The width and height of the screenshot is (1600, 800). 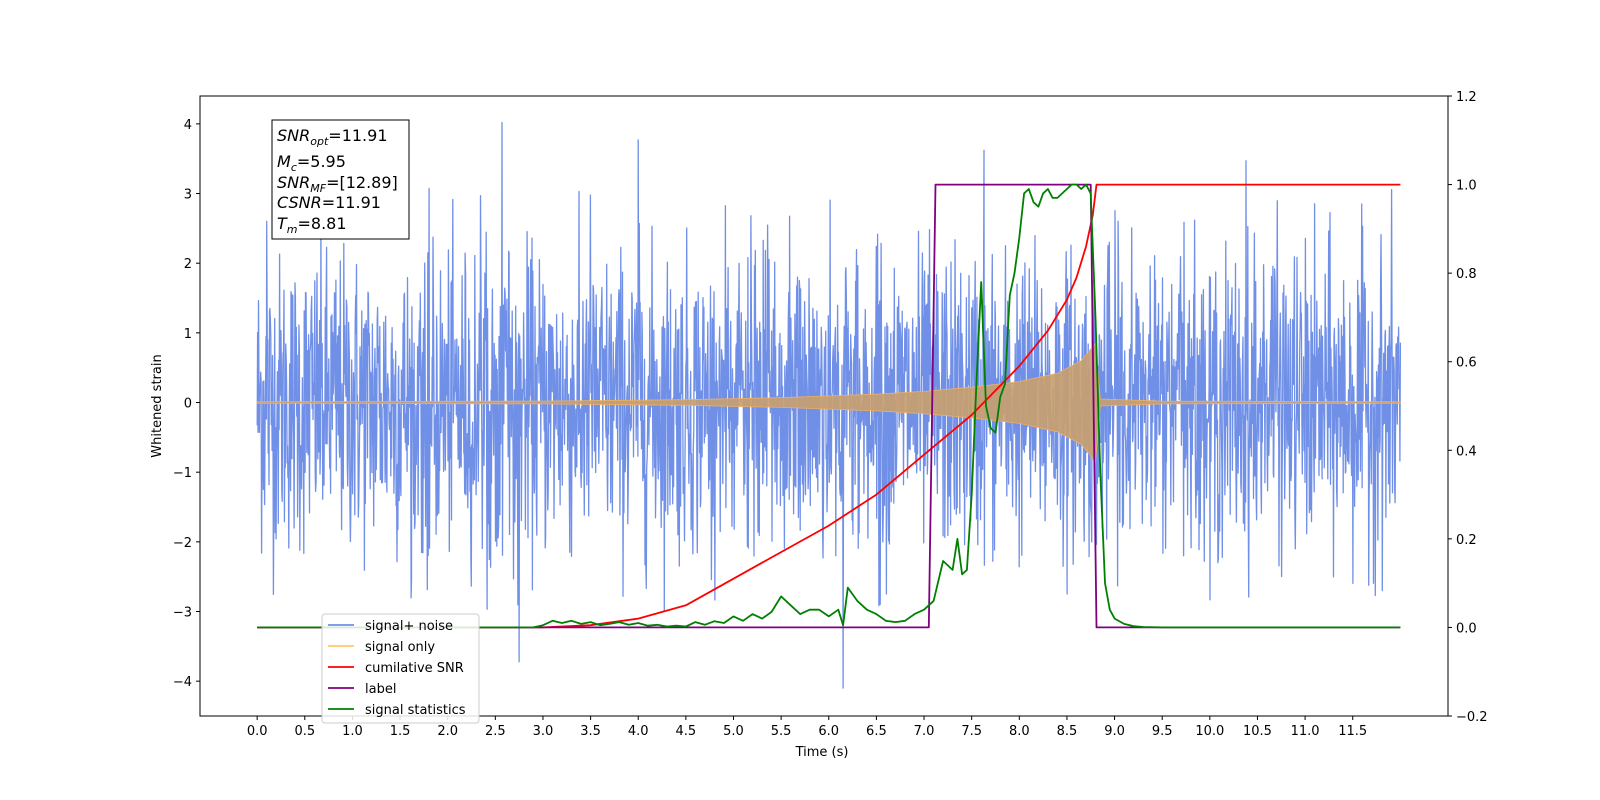 What do you see at coordinates (1466, 97) in the screenshot?
I see `y2-tick-label: 1.2` at bounding box center [1466, 97].